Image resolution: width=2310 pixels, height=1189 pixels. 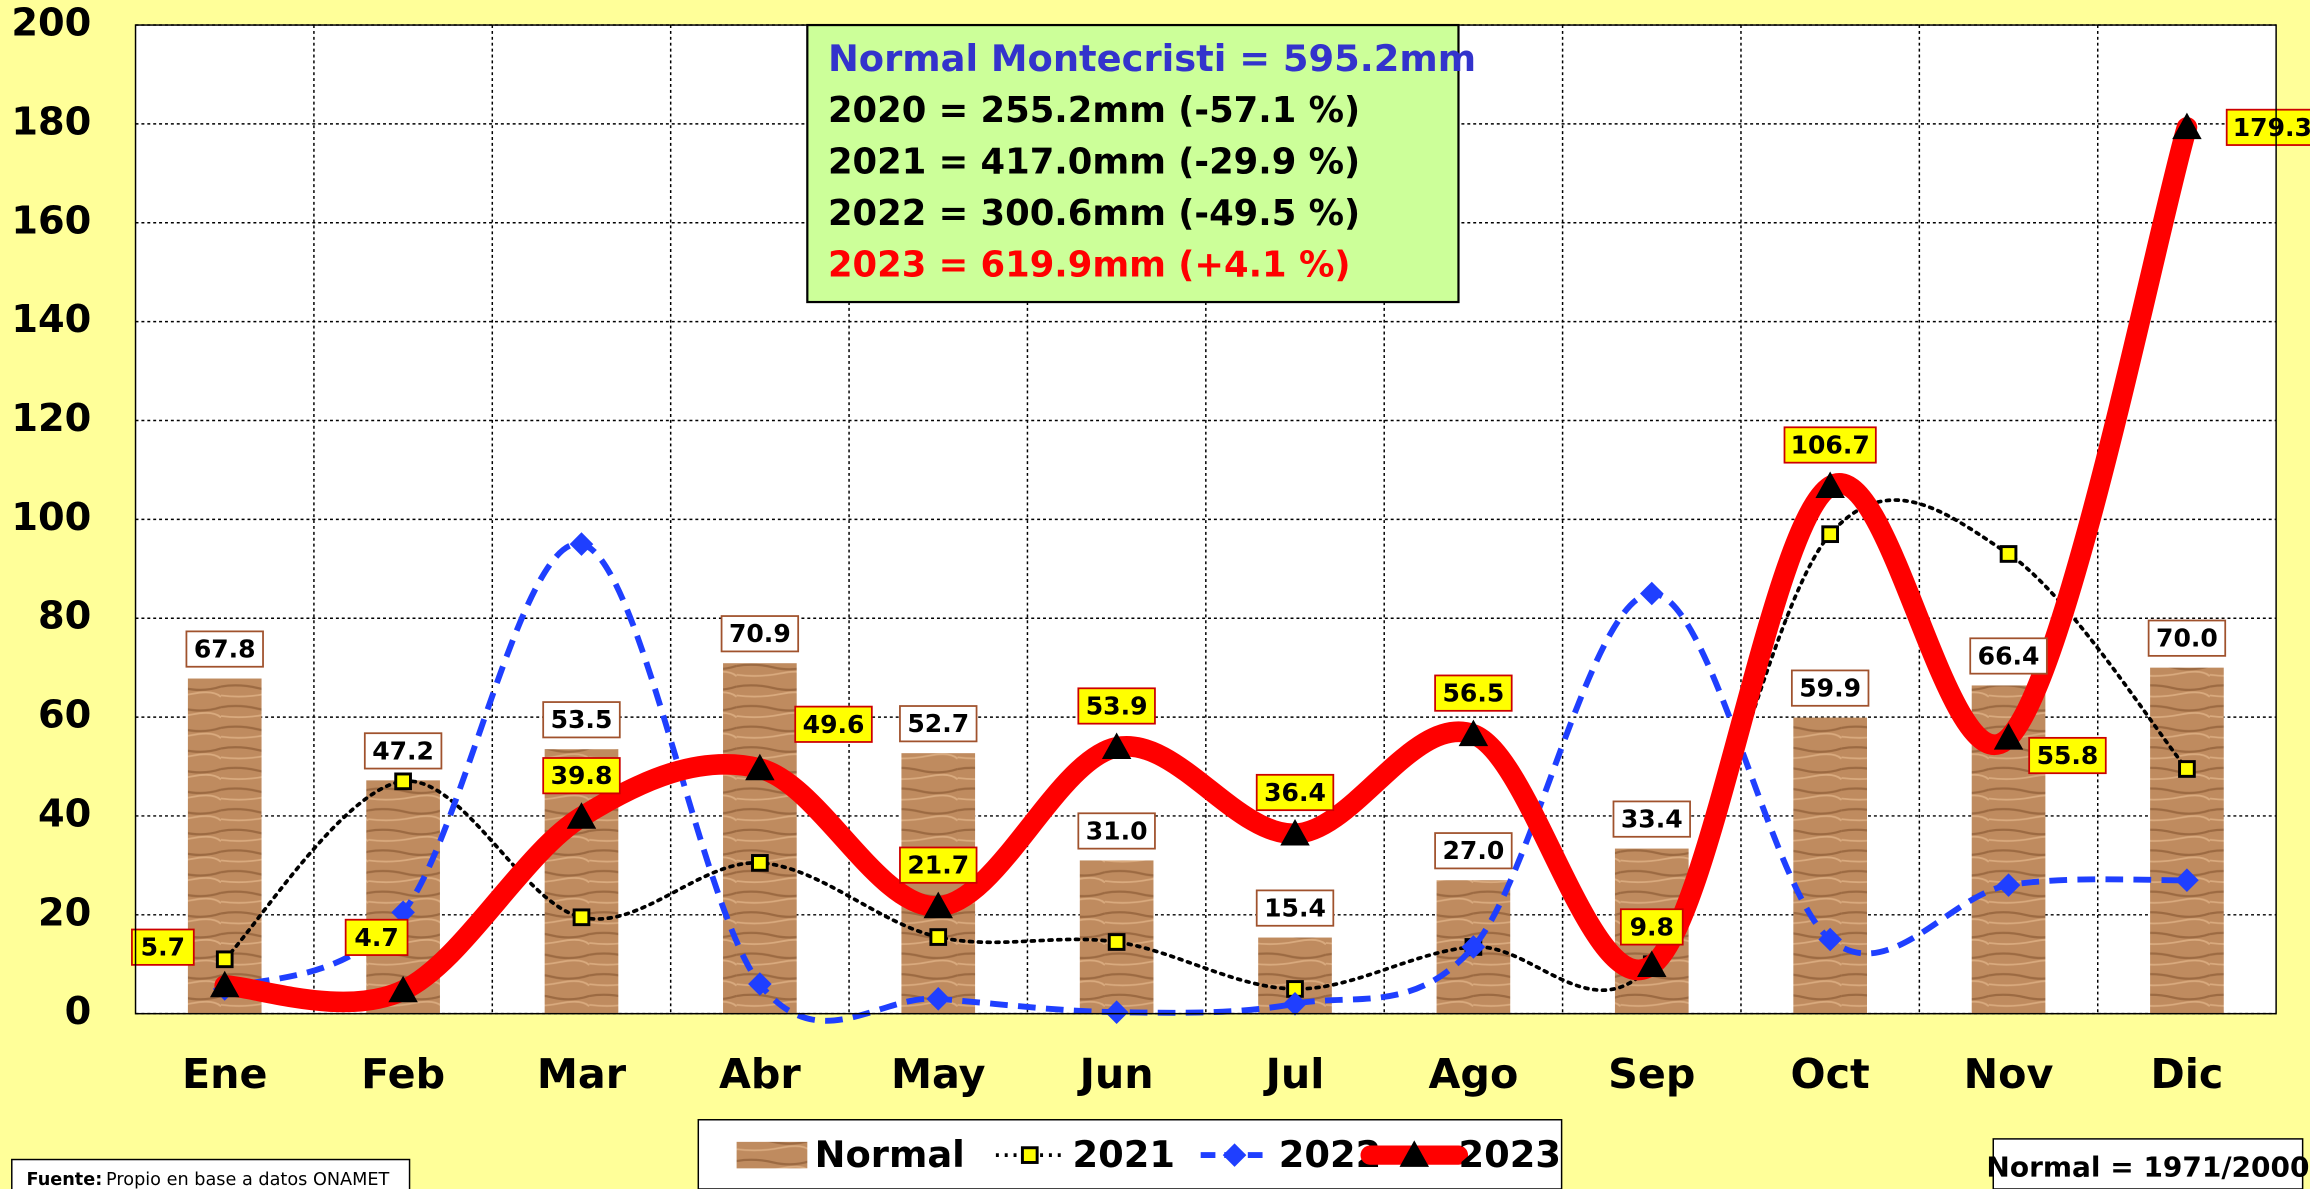 What do you see at coordinates (1115, 1074) in the screenshot?
I see `x-tick-label: Jun` at bounding box center [1115, 1074].